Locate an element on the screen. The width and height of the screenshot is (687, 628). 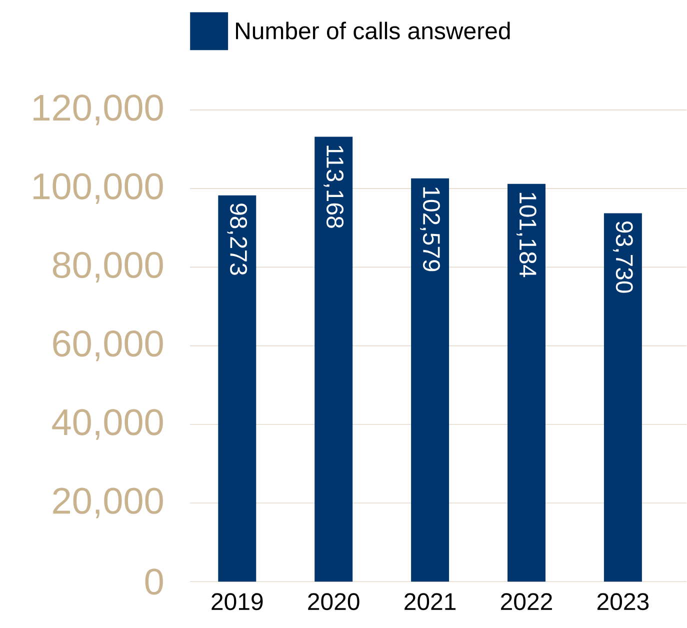
data-label: 98,273 is located at coordinates (237, 240).